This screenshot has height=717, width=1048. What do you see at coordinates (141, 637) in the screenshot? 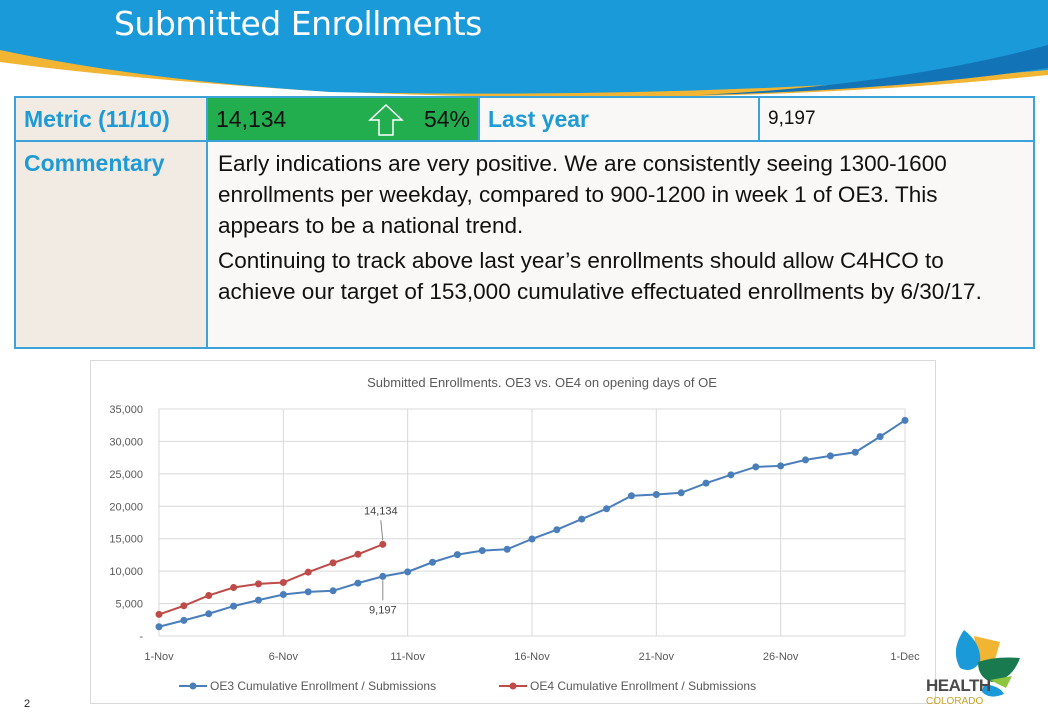
I see `y-tick-label: -` at bounding box center [141, 637].